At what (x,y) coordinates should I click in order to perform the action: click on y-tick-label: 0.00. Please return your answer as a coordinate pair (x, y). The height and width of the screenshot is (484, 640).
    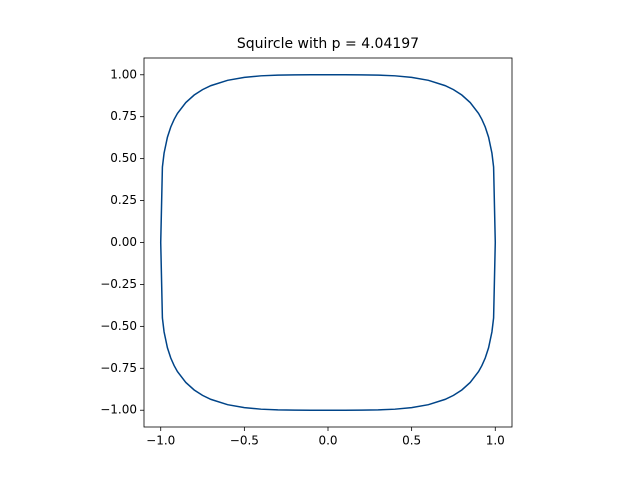
    Looking at the image, I should click on (123, 242).